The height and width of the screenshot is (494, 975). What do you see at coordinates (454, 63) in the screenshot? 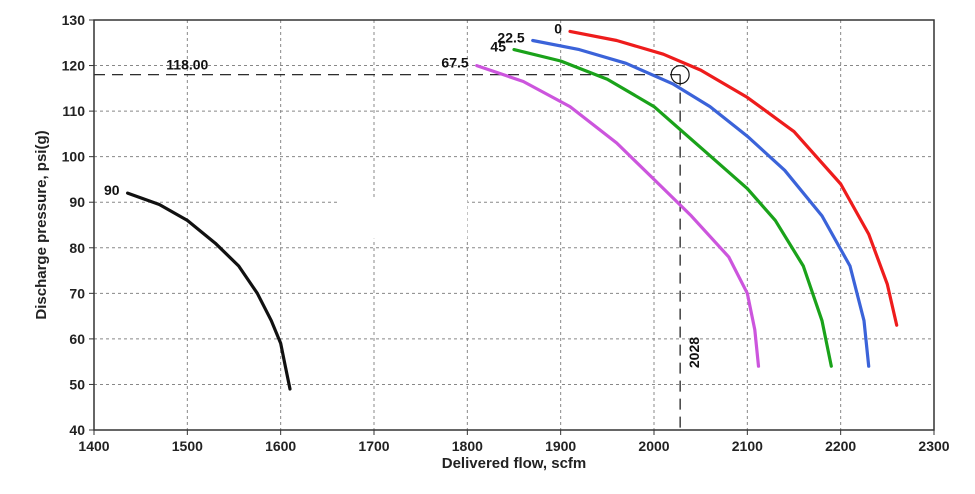
I see `series-label-67-5: 67.5` at bounding box center [454, 63].